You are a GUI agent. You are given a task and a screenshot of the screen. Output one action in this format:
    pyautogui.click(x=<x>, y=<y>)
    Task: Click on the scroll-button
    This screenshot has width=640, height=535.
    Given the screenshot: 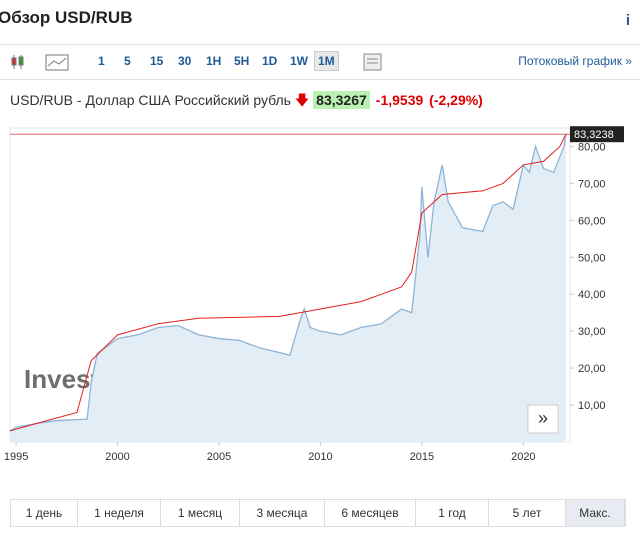 What is the action you would take?
    pyautogui.click(x=543, y=419)
    